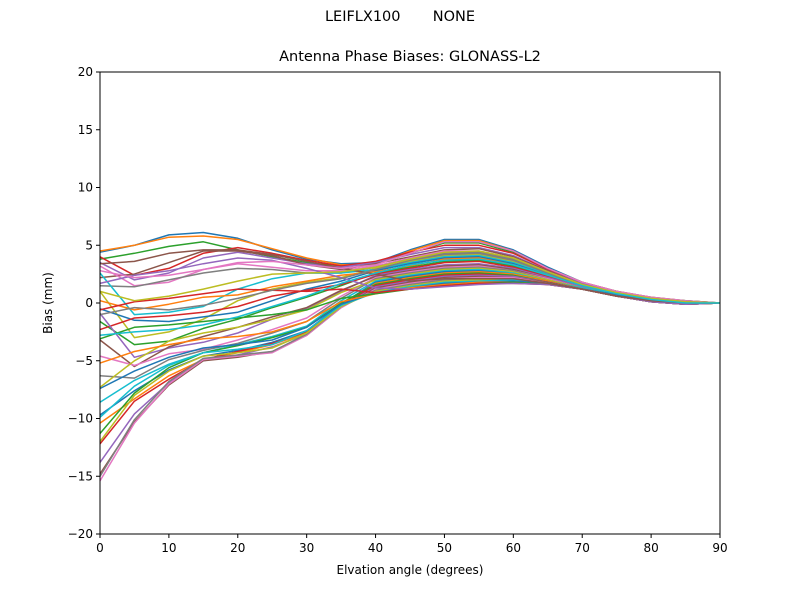 The width and height of the screenshot is (800, 600). I want to click on series-line-az15, so click(410, 277).